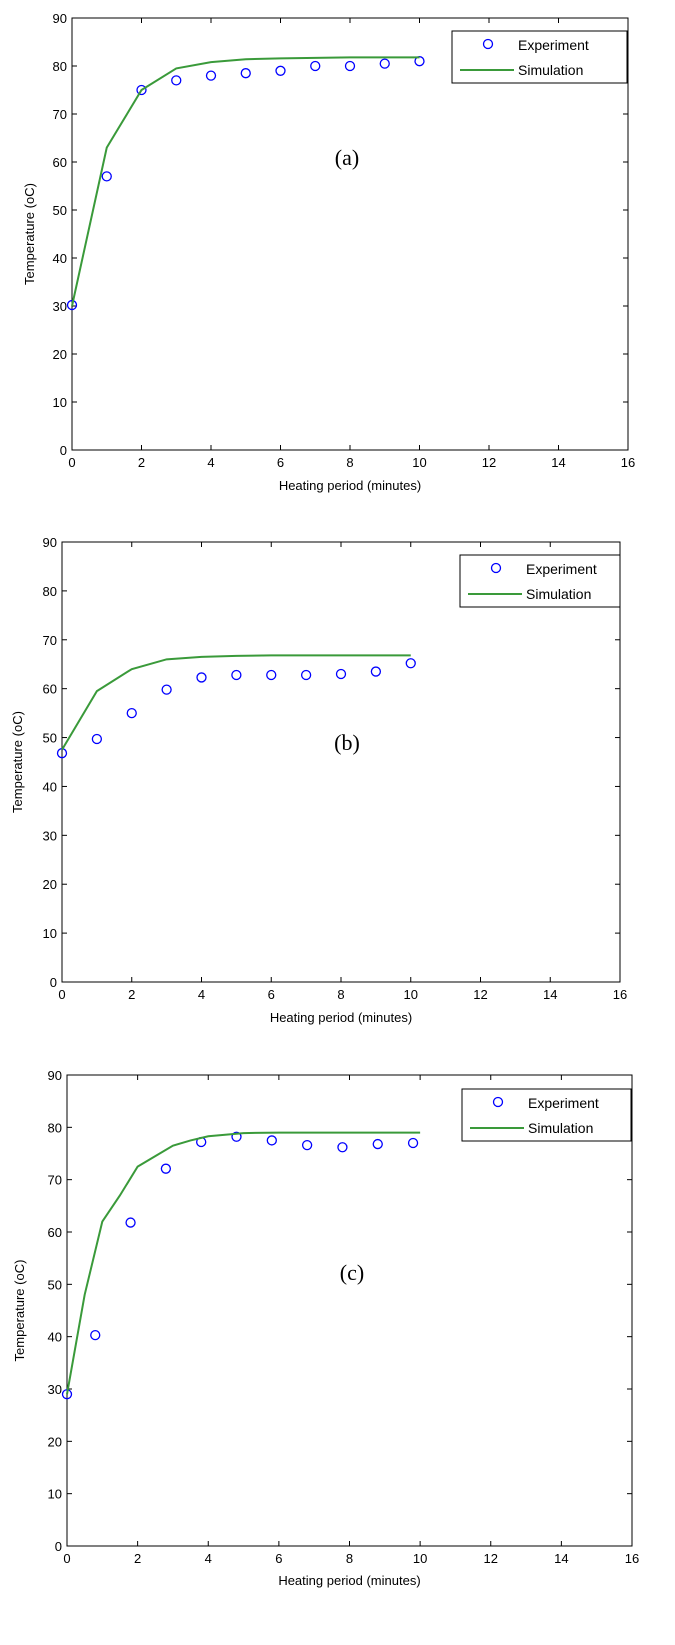  What do you see at coordinates (55, 1075) in the screenshot?
I see `y-tick-label: 90` at bounding box center [55, 1075].